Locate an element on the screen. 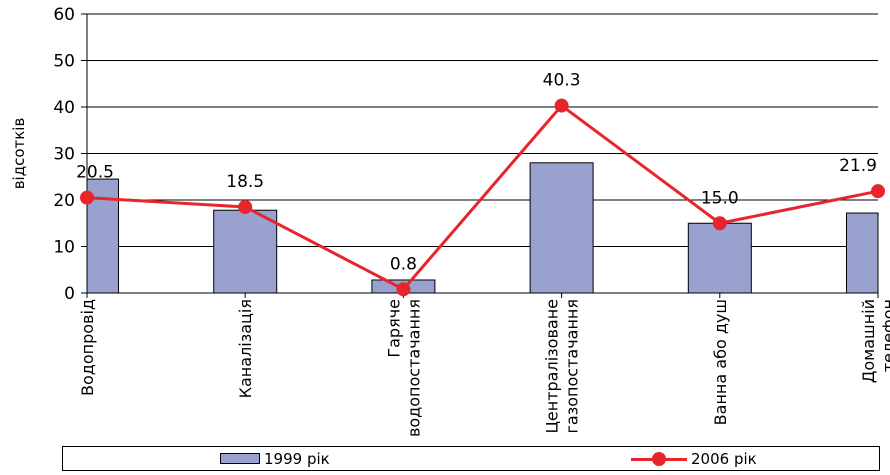 The width and height of the screenshot is (890, 475). data-label-2006: 15.0 is located at coordinates (720, 198).